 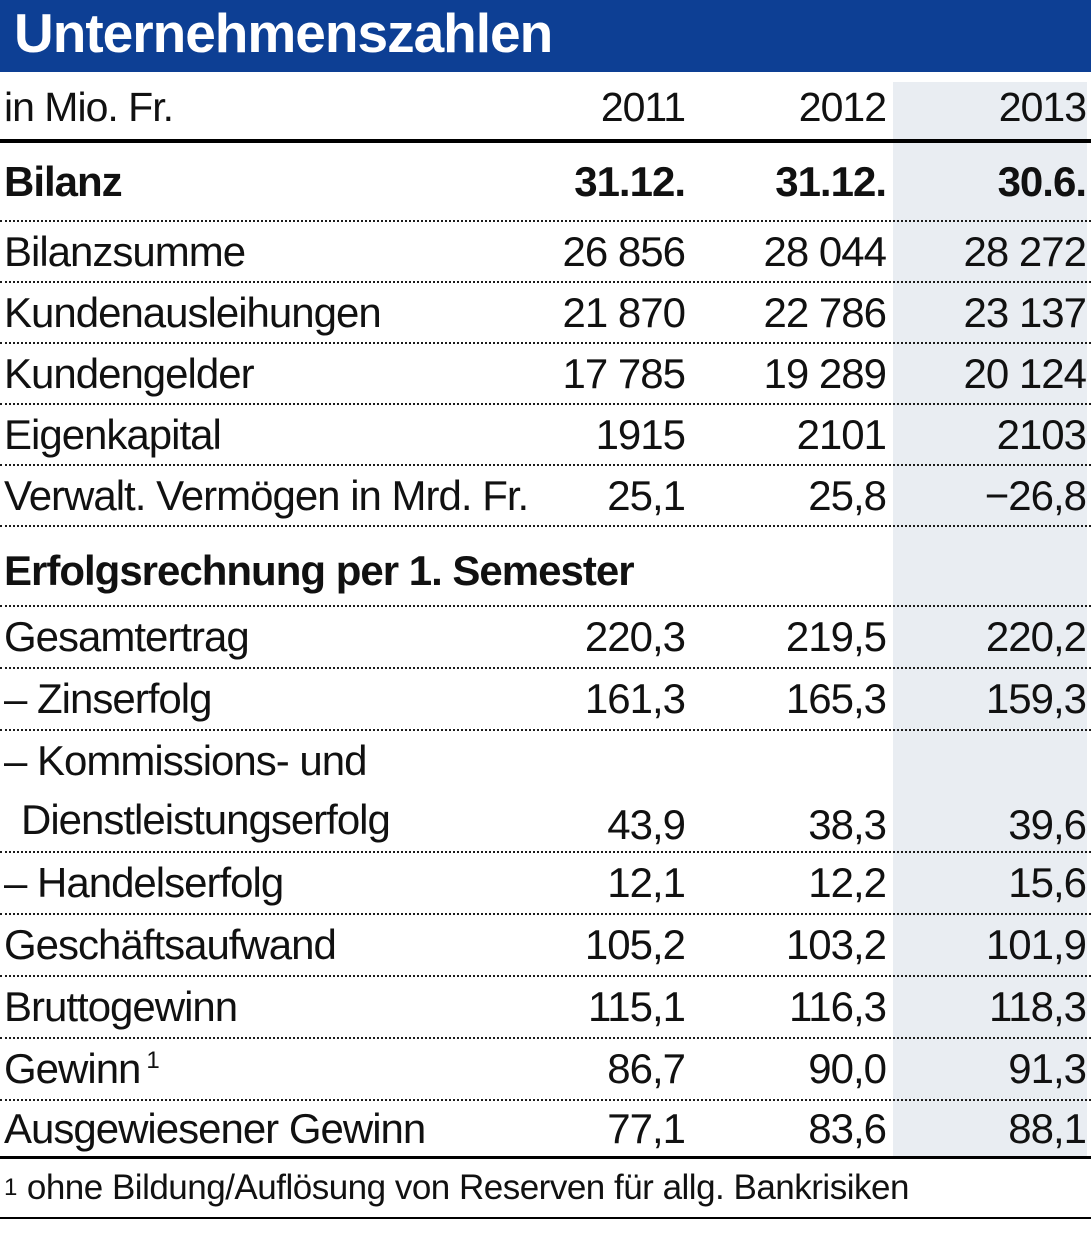 I want to click on column-header-2013: 2013, so click(x=1042, y=107).